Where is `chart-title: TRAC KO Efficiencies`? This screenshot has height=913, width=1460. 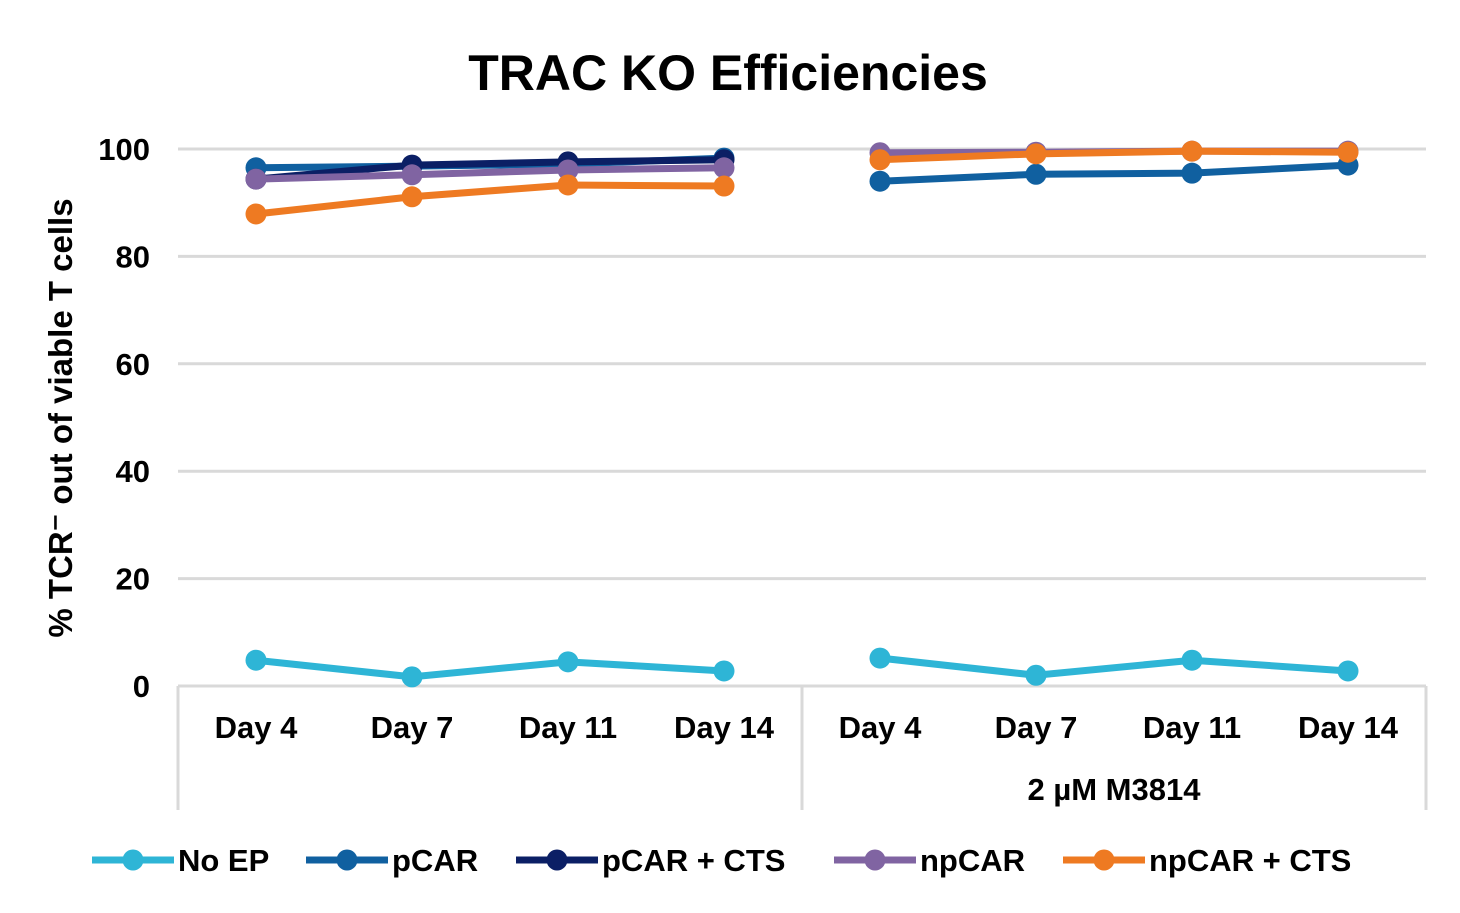 chart-title: TRAC KO Efficiencies is located at coordinates (728, 73).